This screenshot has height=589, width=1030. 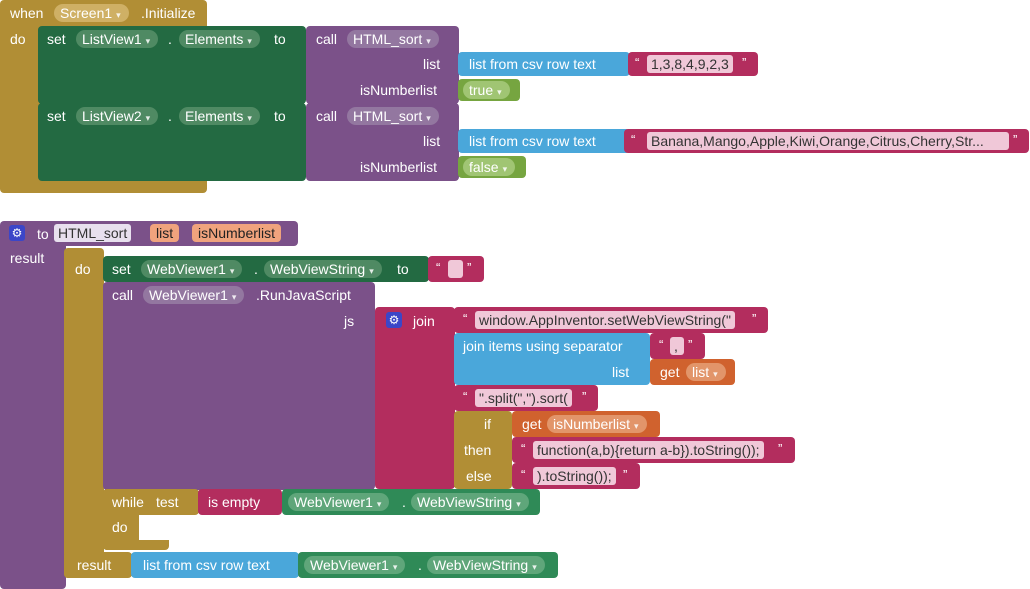 What do you see at coordinates (303, 295) in the screenshot?
I see `runjavascript-label: .RunJavaScript` at bounding box center [303, 295].